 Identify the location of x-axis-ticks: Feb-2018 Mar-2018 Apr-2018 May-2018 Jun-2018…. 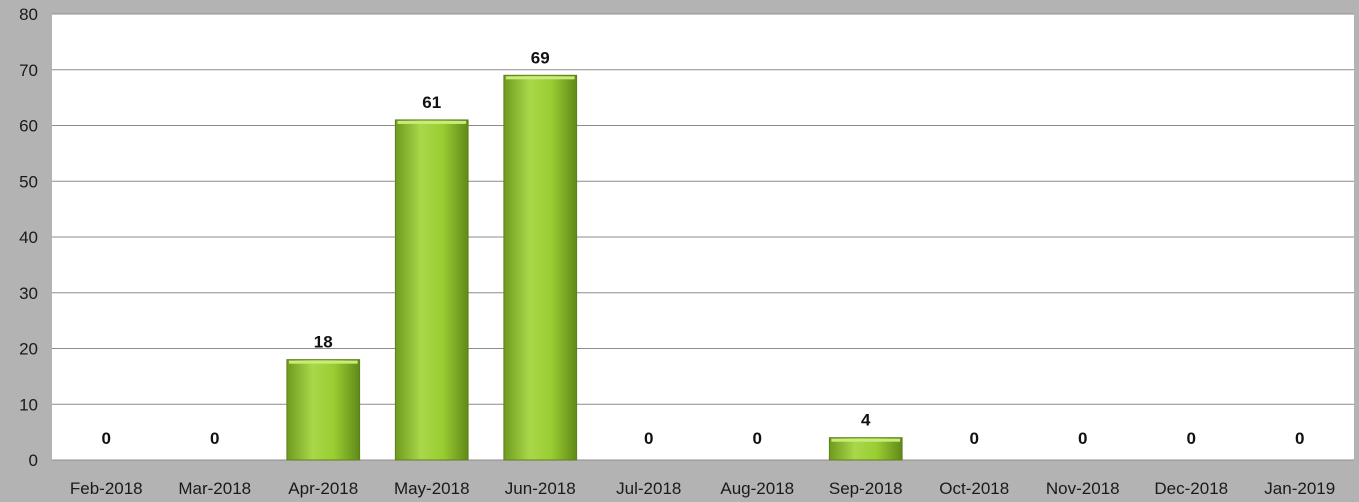
(702, 488).